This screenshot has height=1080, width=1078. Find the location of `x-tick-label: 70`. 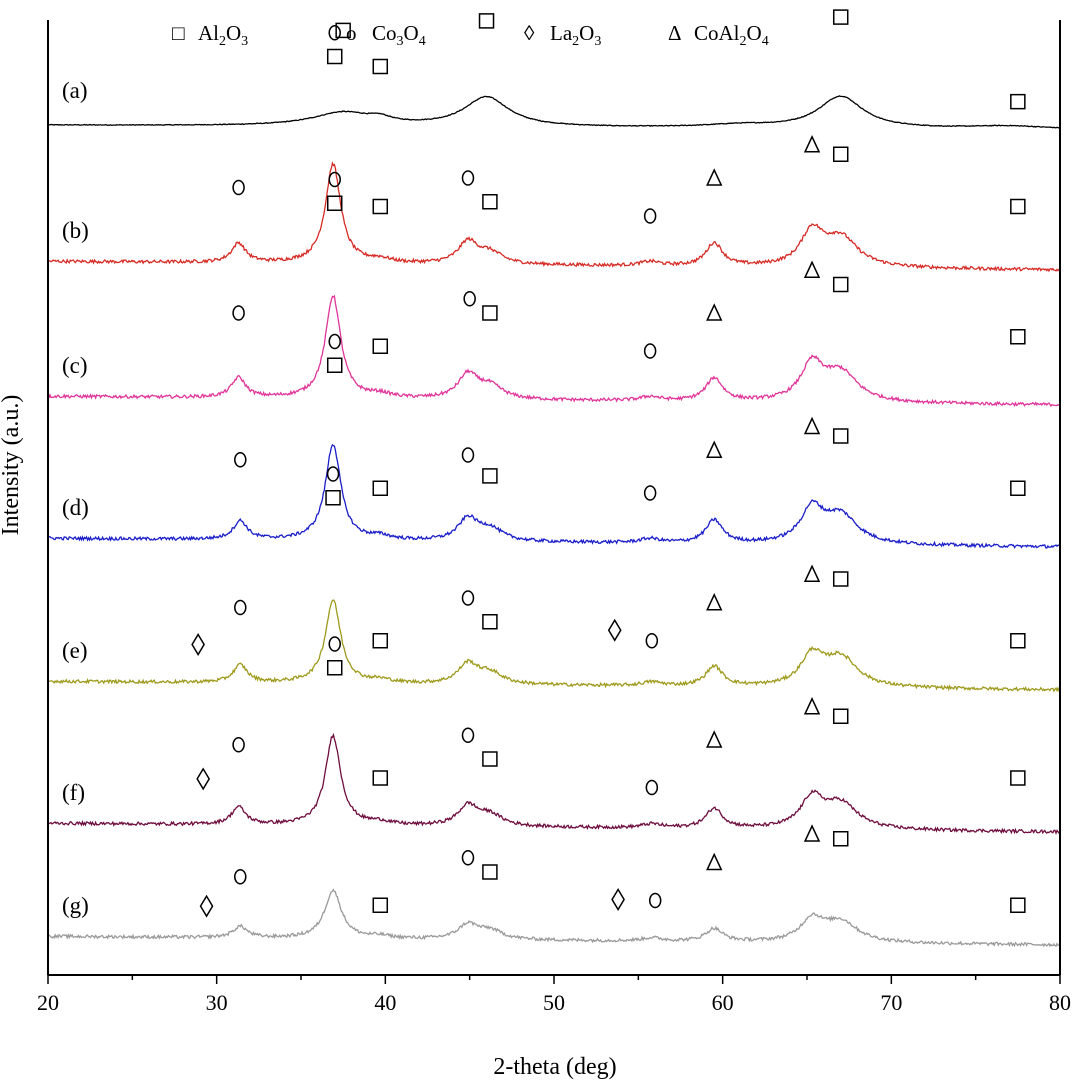

x-tick-label: 70 is located at coordinates (891, 1002).